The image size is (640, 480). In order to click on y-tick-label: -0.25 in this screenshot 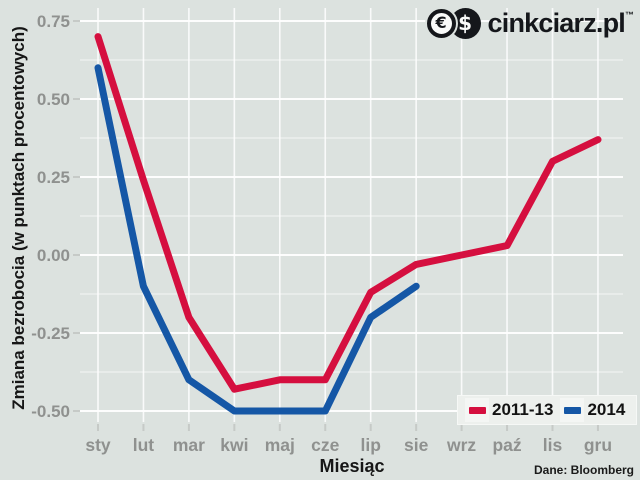, I will do `click(50, 333)`.